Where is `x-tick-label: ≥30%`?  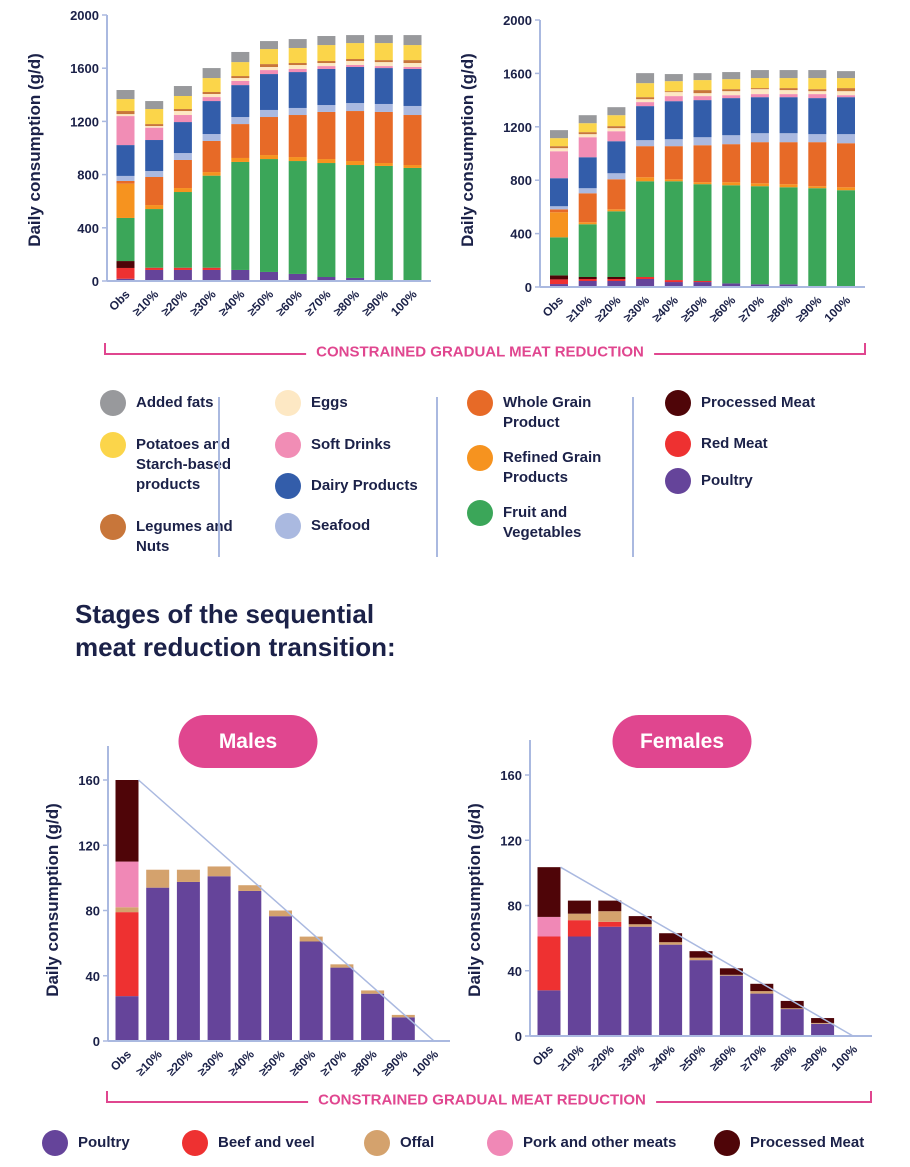
x-tick-label: ≥30% is located at coordinates (211, 1063).